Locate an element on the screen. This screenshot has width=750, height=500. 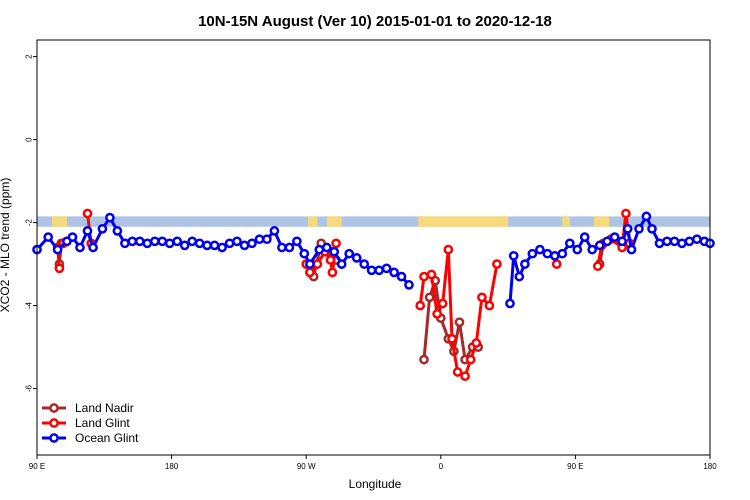
ocean-band is located at coordinates (373, 221).